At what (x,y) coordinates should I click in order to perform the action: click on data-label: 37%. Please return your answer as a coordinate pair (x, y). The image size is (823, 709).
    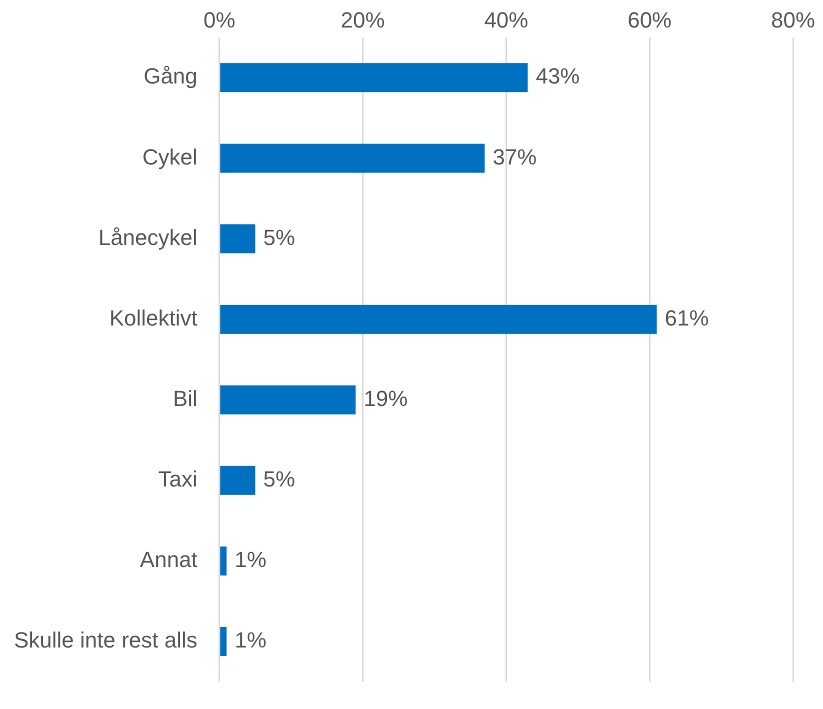
    Looking at the image, I should click on (514, 157).